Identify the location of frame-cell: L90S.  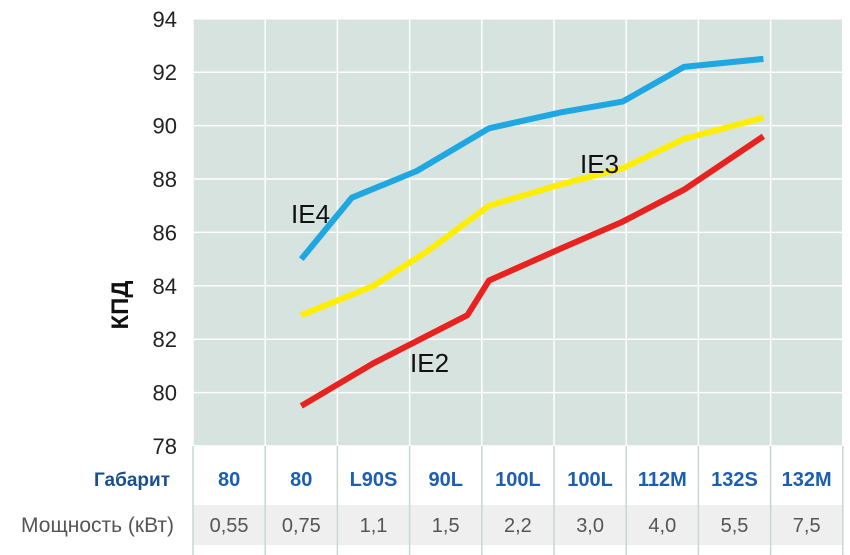
(374, 480).